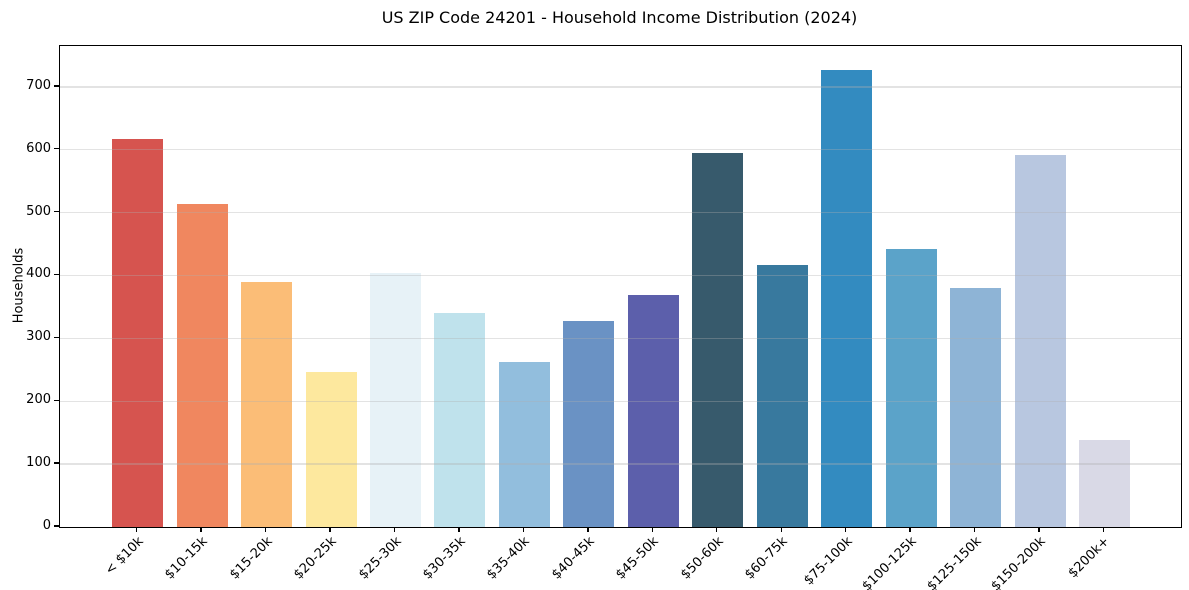 The width and height of the screenshot is (1189, 590). I want to click on bar-40-45k, so click(589, 424).